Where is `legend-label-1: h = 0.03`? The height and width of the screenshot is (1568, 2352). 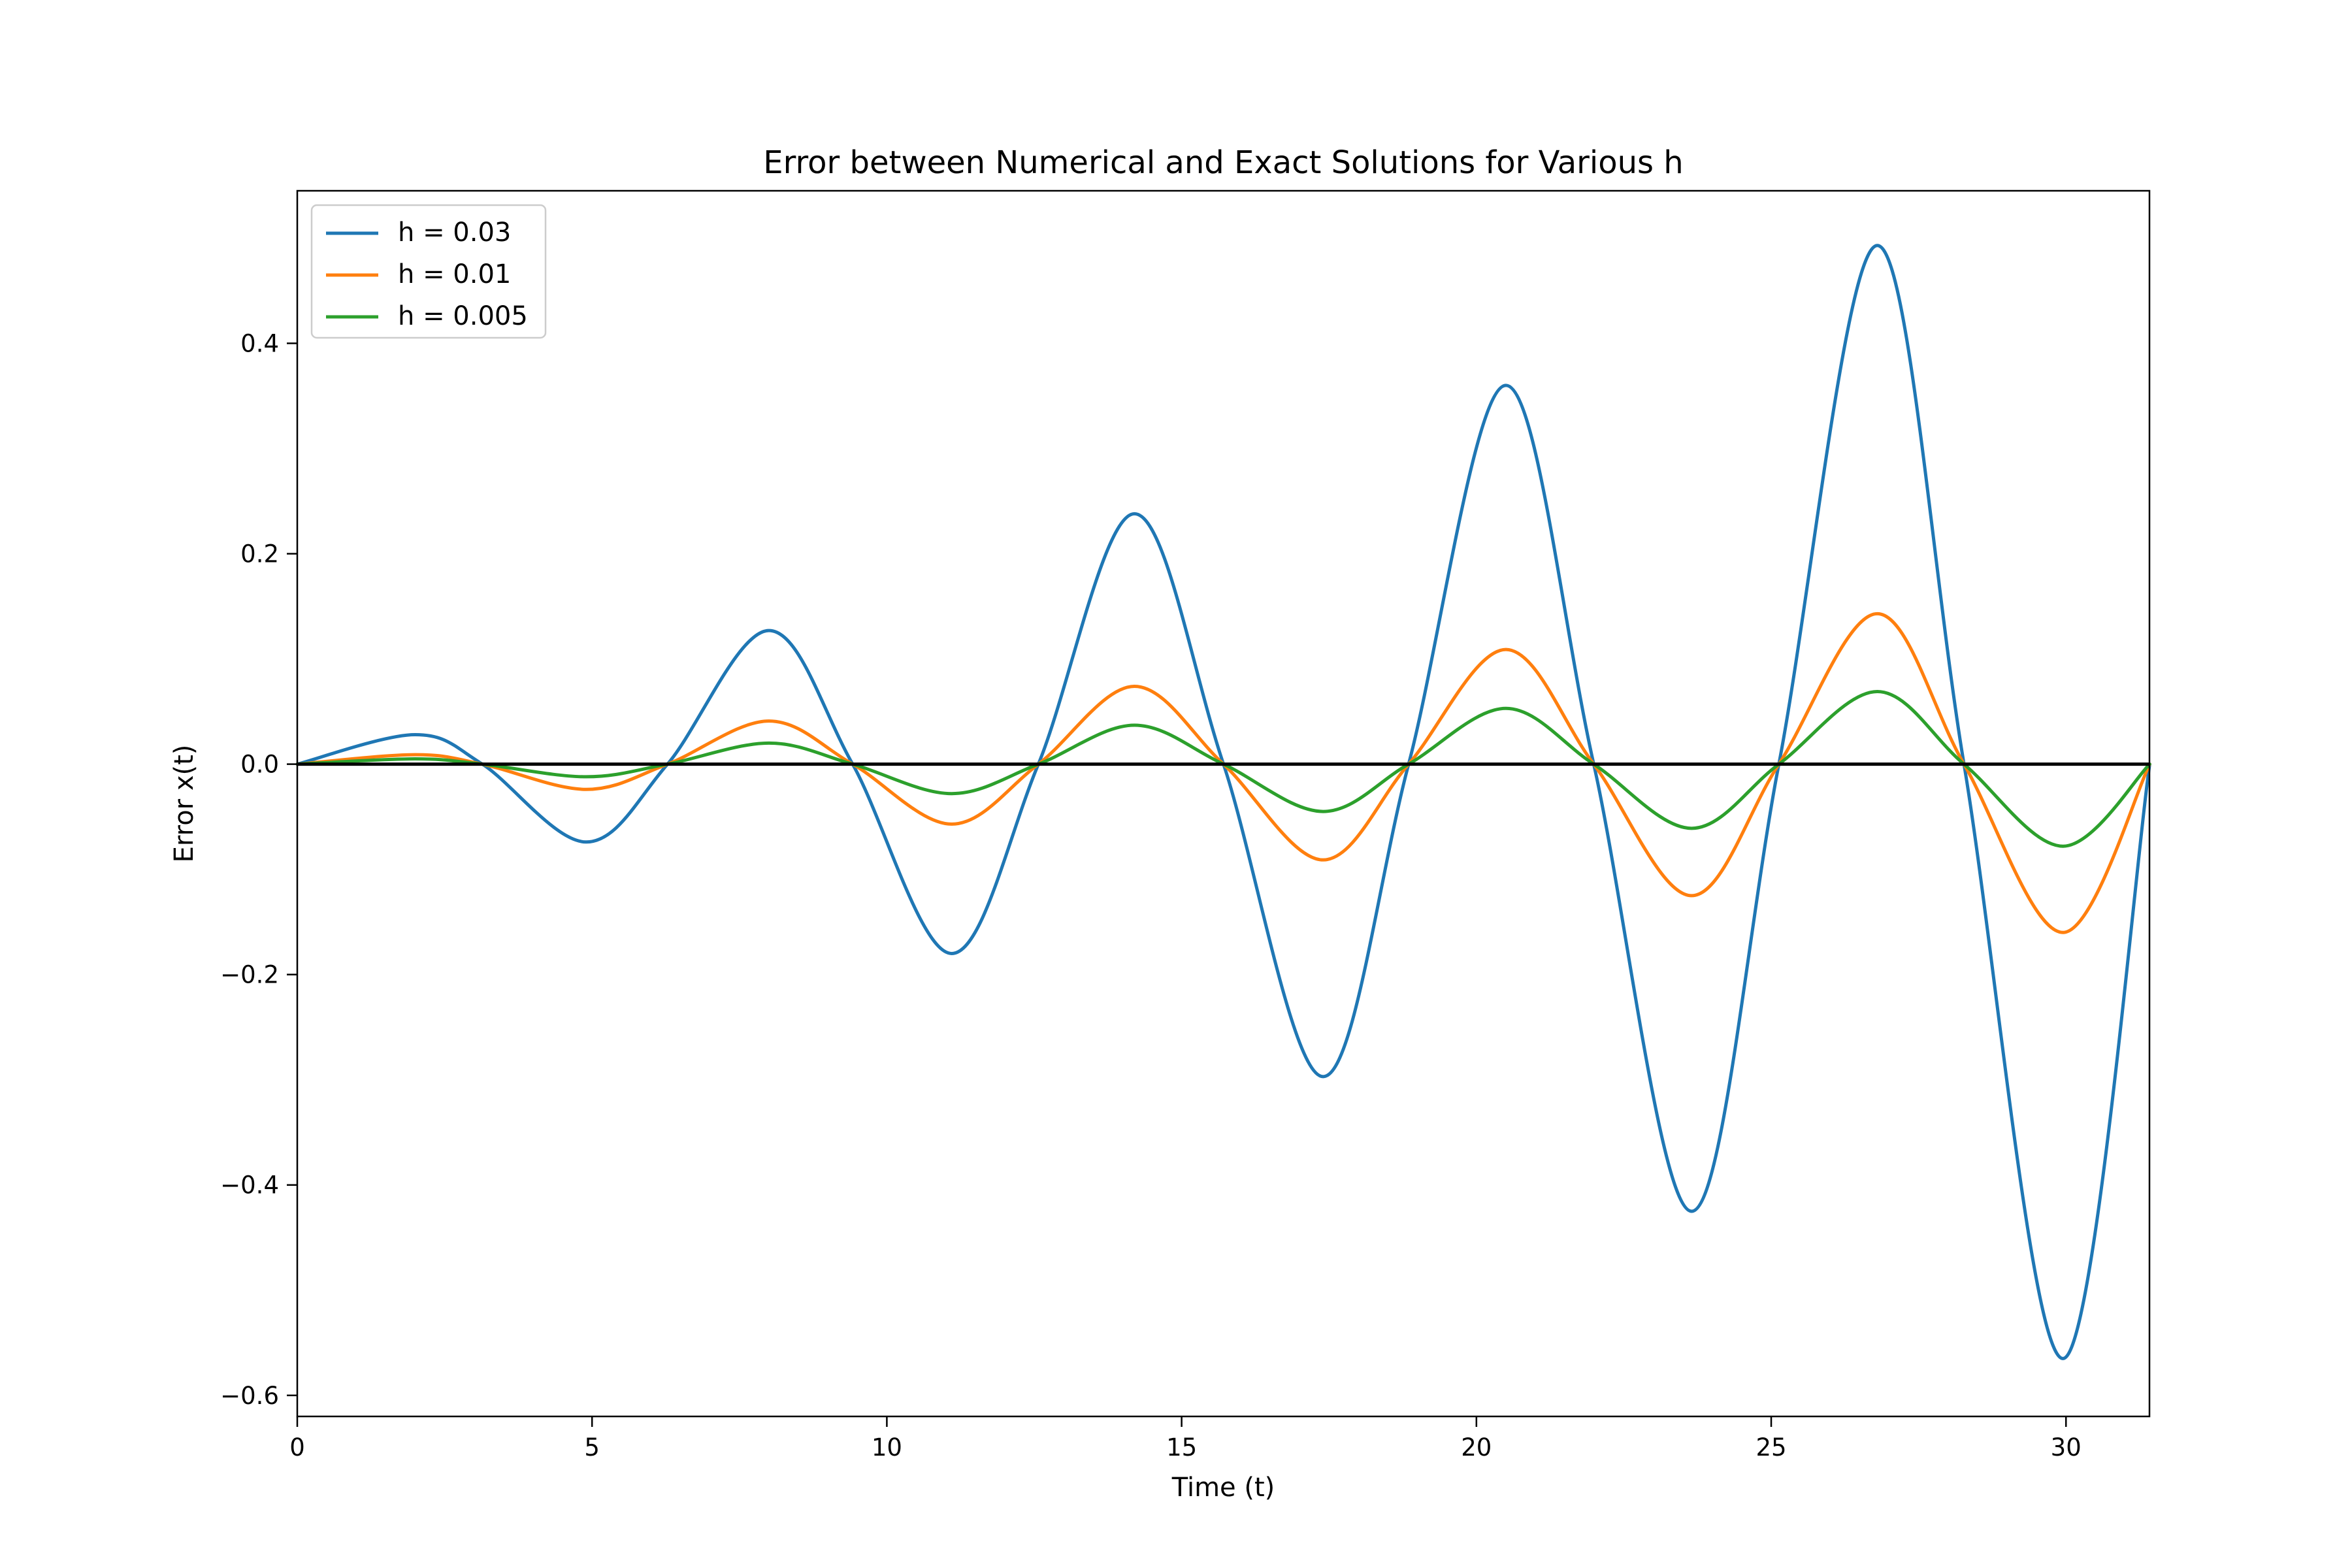
legend-label-1: h = 0.03 is located at coordinates (454, 233).